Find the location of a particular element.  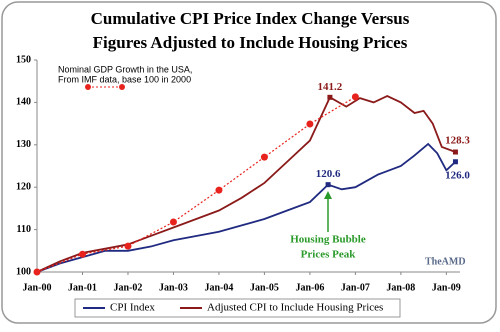

y-tick-label: 150 is located at coordinates (23, 59).